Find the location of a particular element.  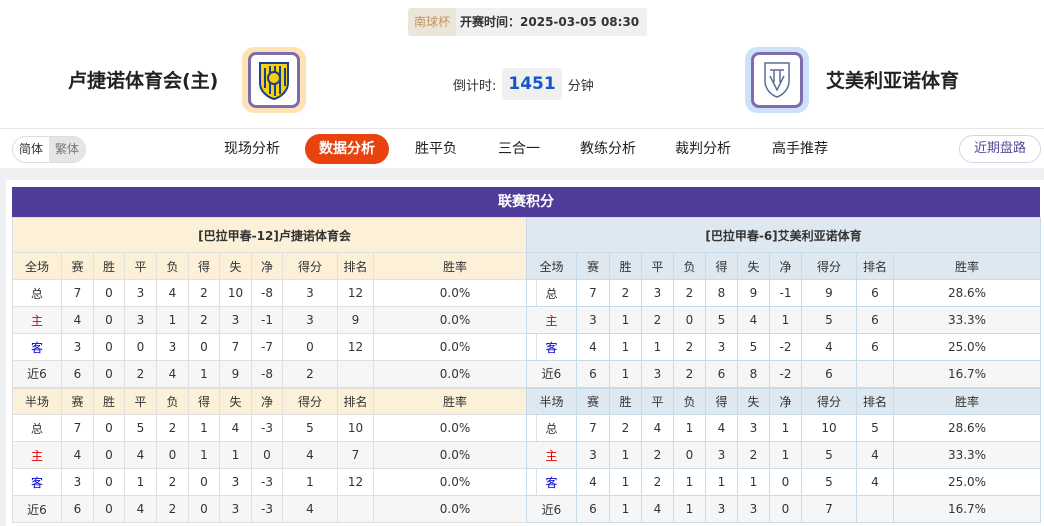

table-row: 客 3 0 1 2 0 3 -3 1 12 0.0% is located at coordinates (274, 482).